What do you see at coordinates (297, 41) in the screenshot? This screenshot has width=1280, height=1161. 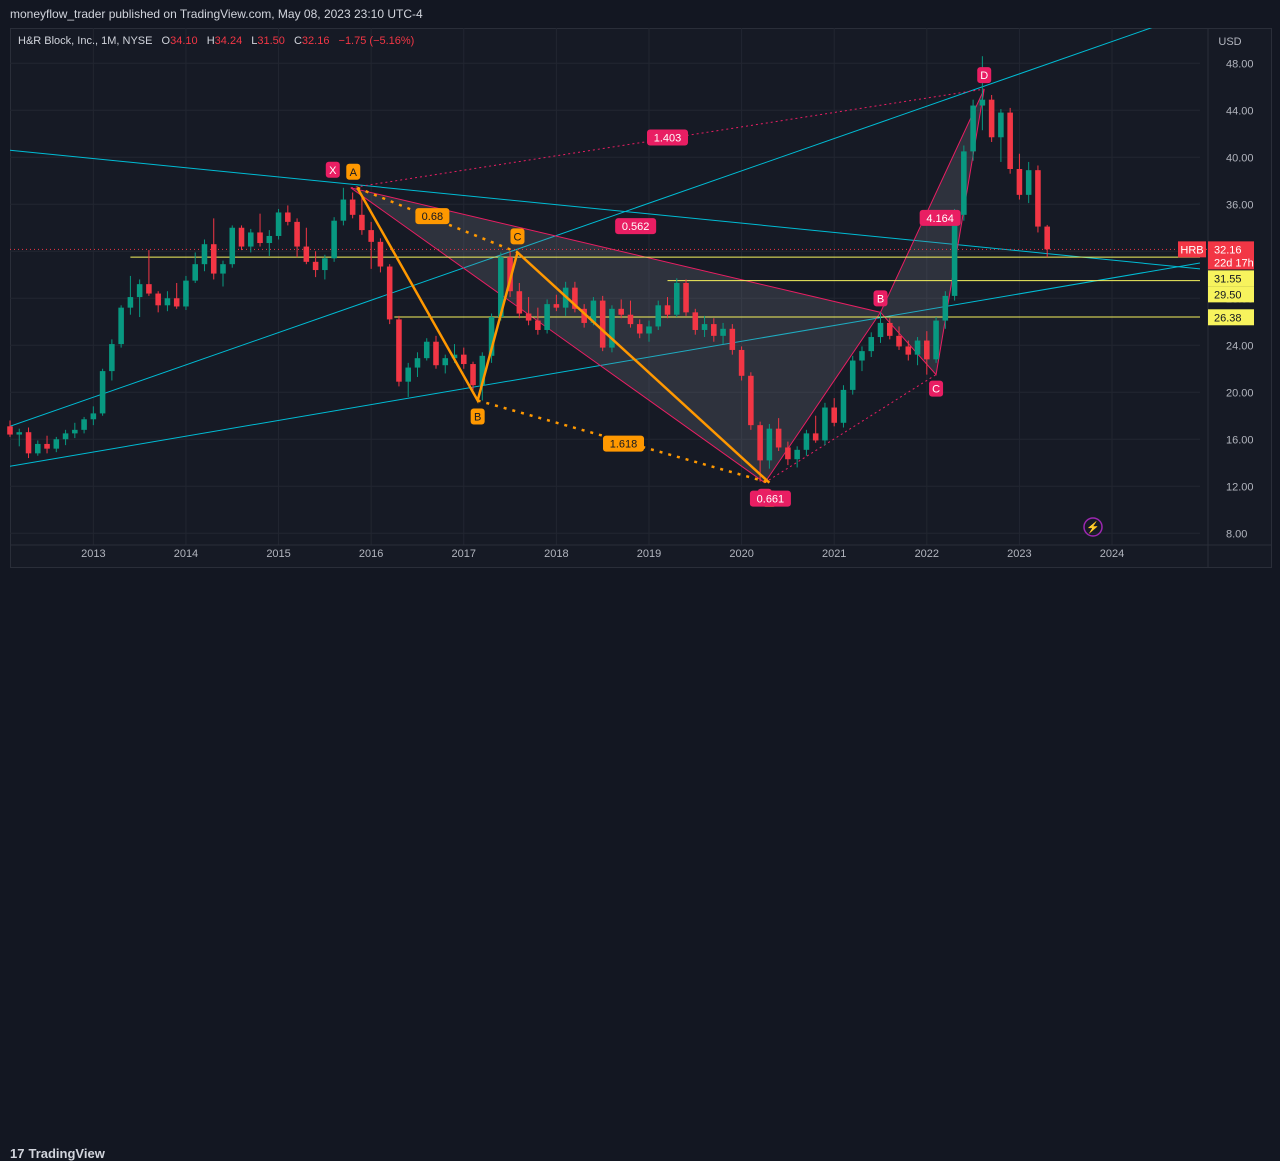 I see `close-label: C` at bounding box center [297, 41].